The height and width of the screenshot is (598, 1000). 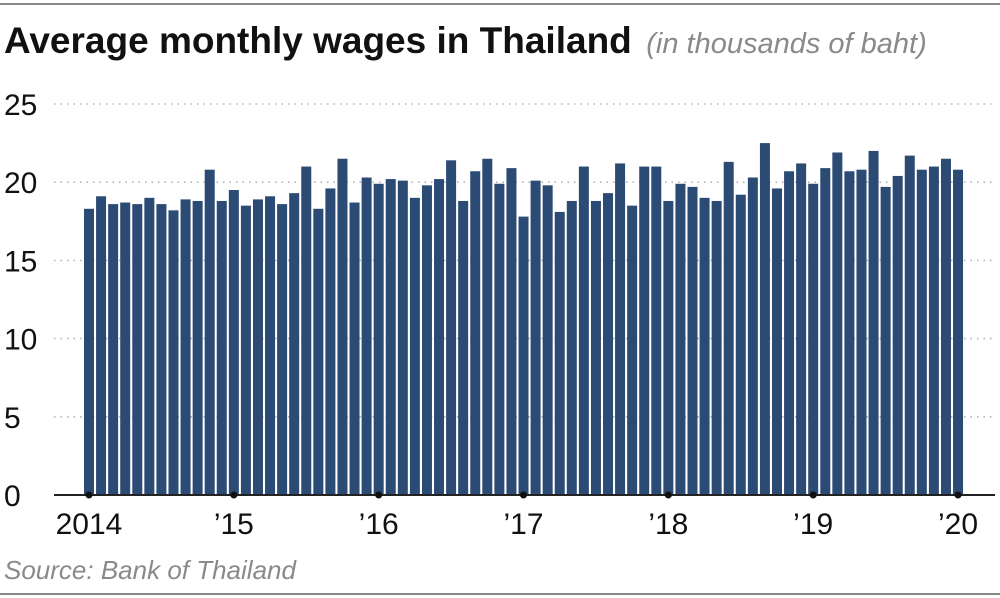 What do you see at coordinates (12, 496) in the screenshot?
I see `y-tick-label: 0` at bounding box center [12, 496].